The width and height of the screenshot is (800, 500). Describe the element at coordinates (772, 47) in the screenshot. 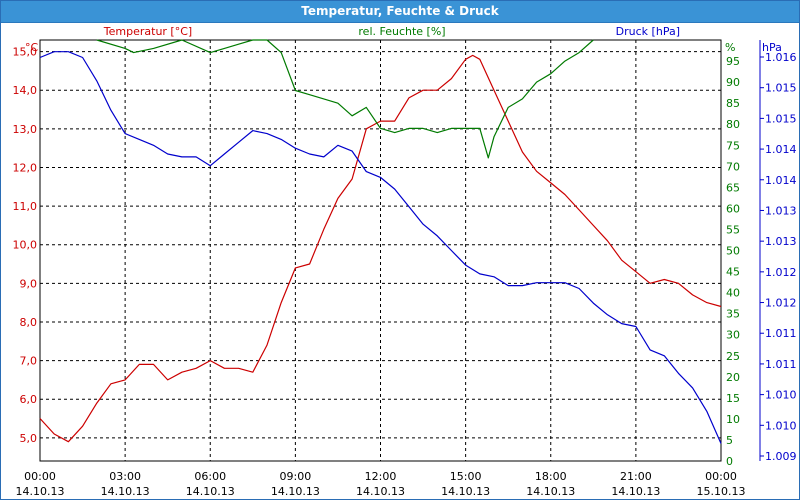

I see `pressure-unit-label: hPa` at that location.